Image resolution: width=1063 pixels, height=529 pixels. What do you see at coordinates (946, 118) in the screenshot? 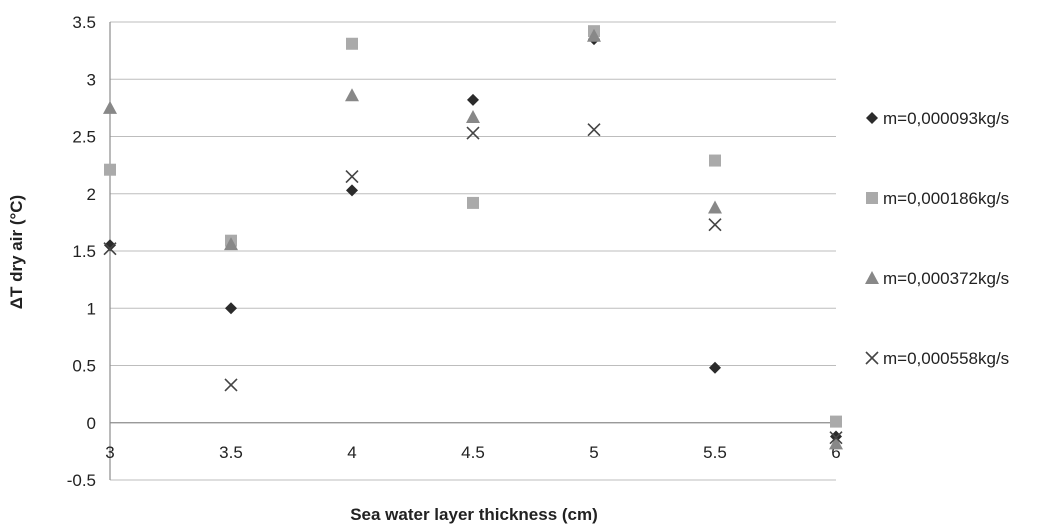
I see `legend-label-1: m=0,000093kg/s` at bounding box center [946, 118].